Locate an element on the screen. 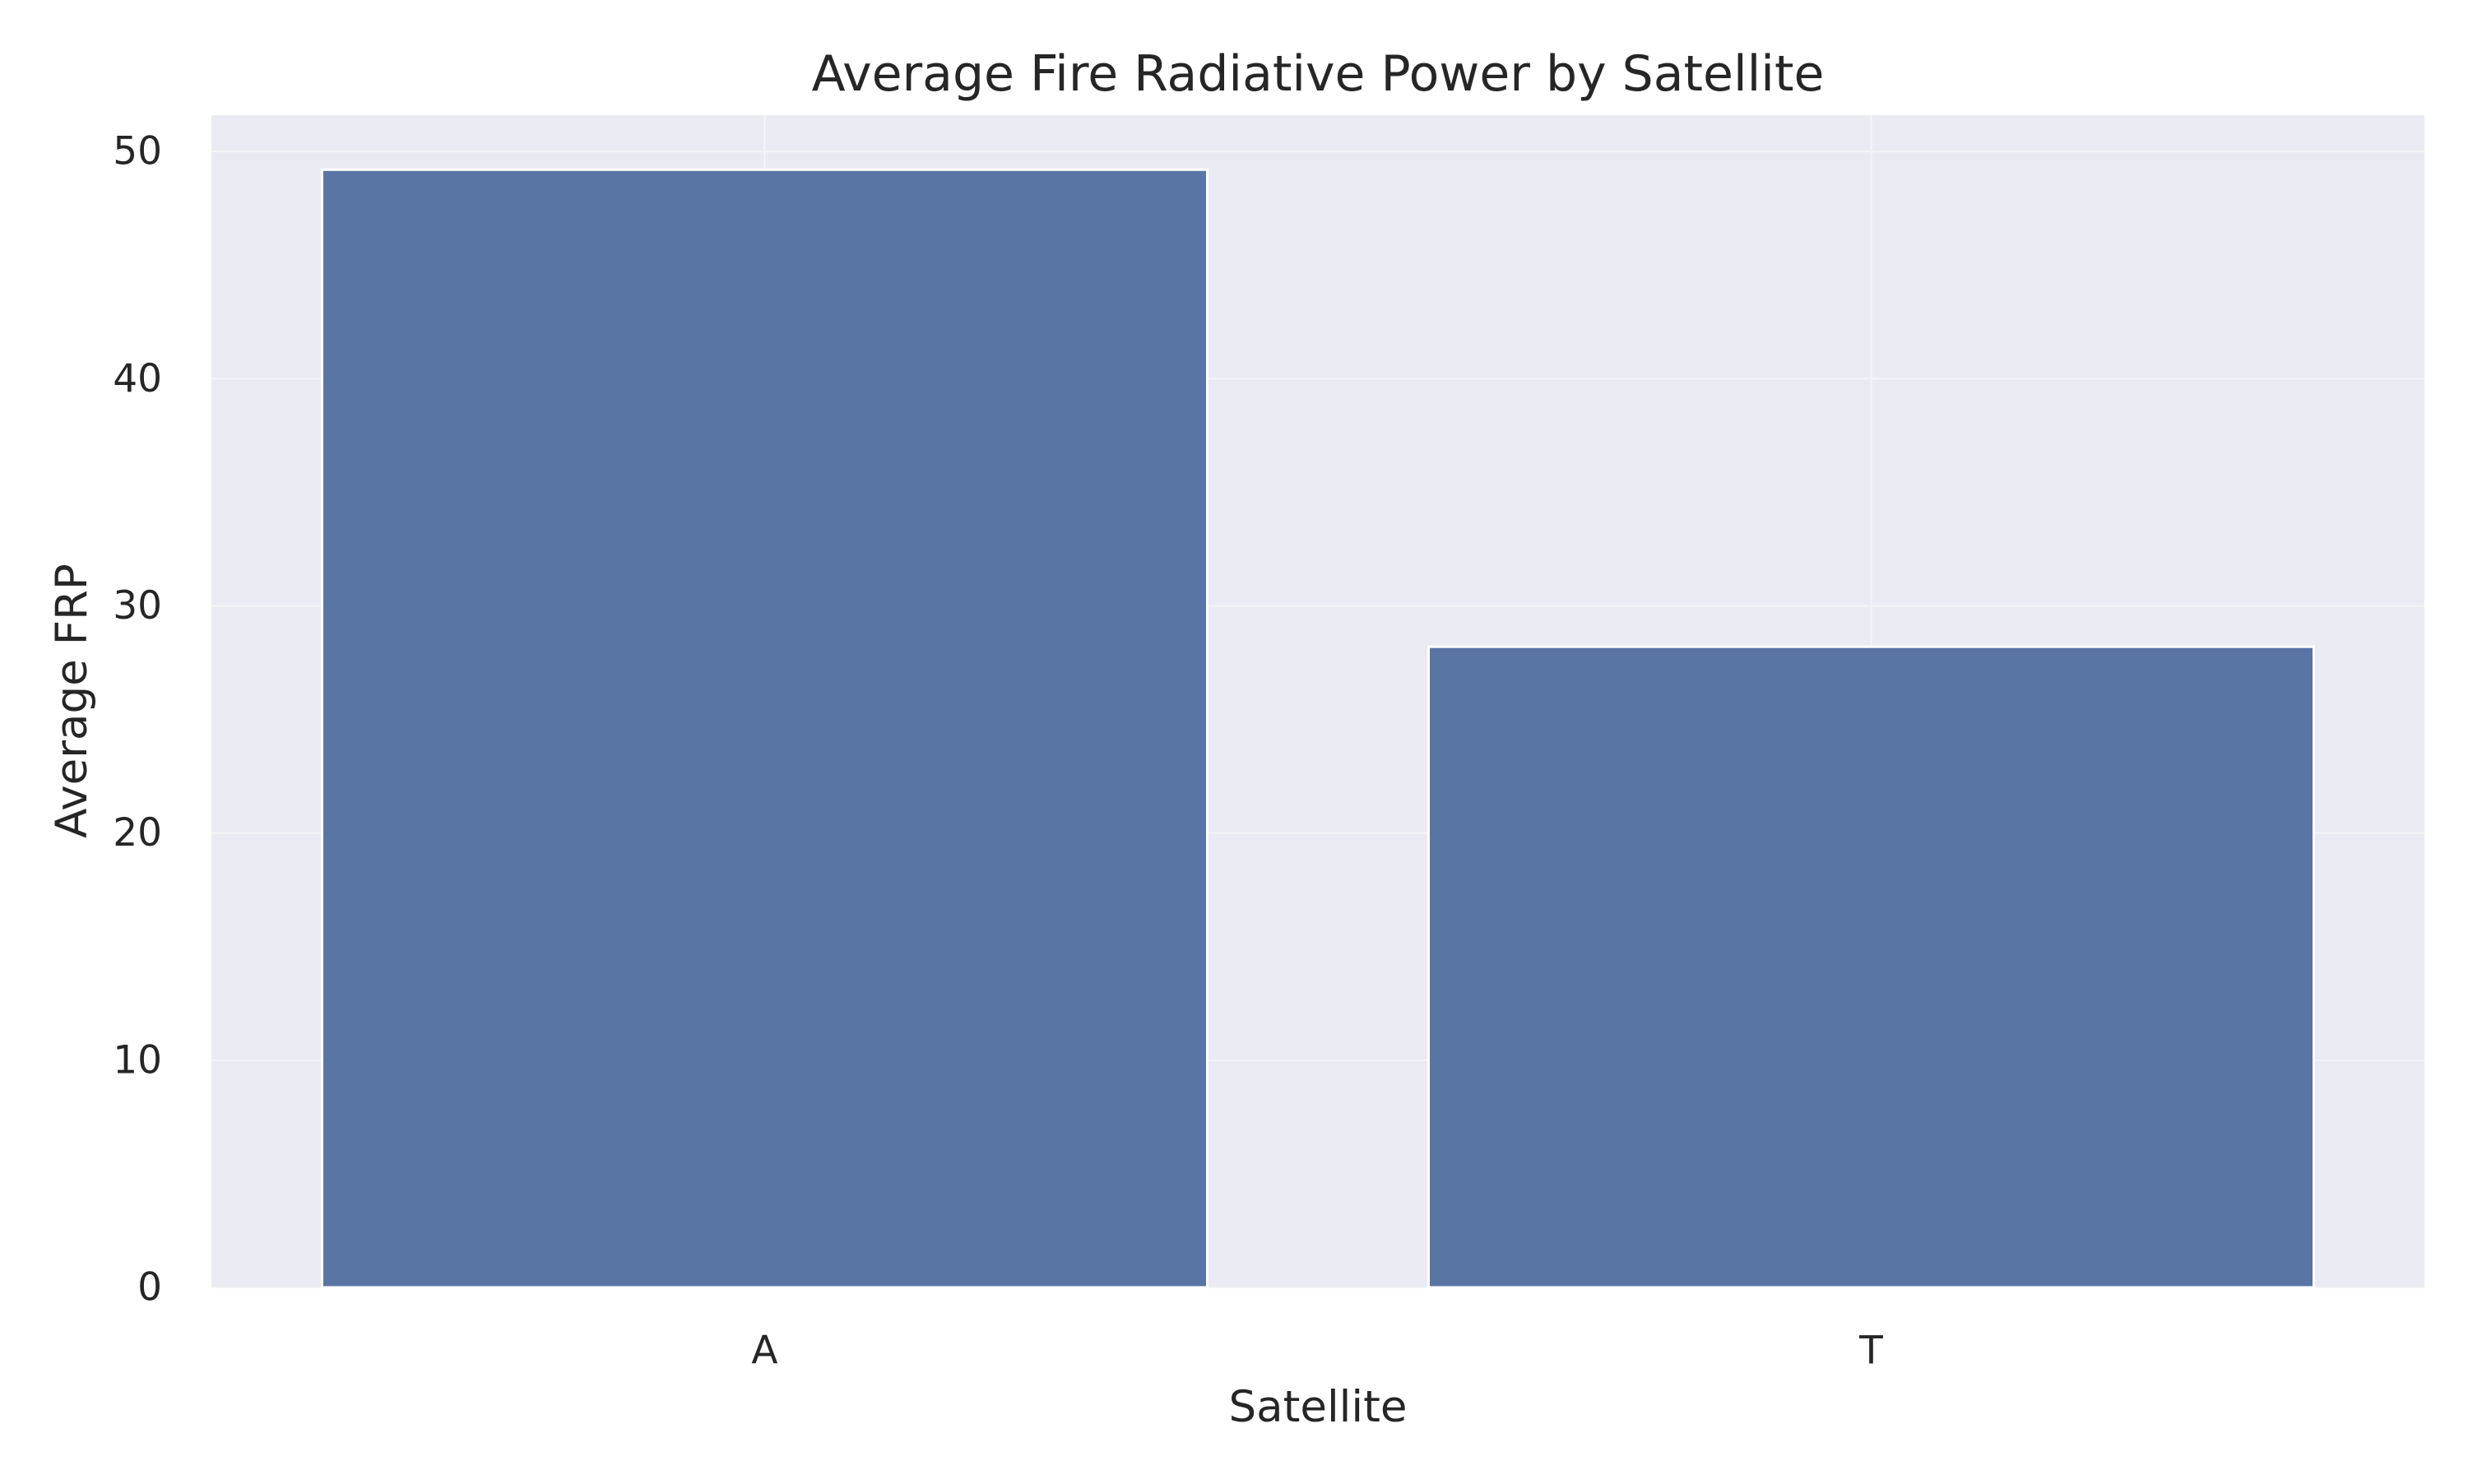 The image size is (2468, 1484). y-axis-label: Average FRP is located at coordinates (72, 700).